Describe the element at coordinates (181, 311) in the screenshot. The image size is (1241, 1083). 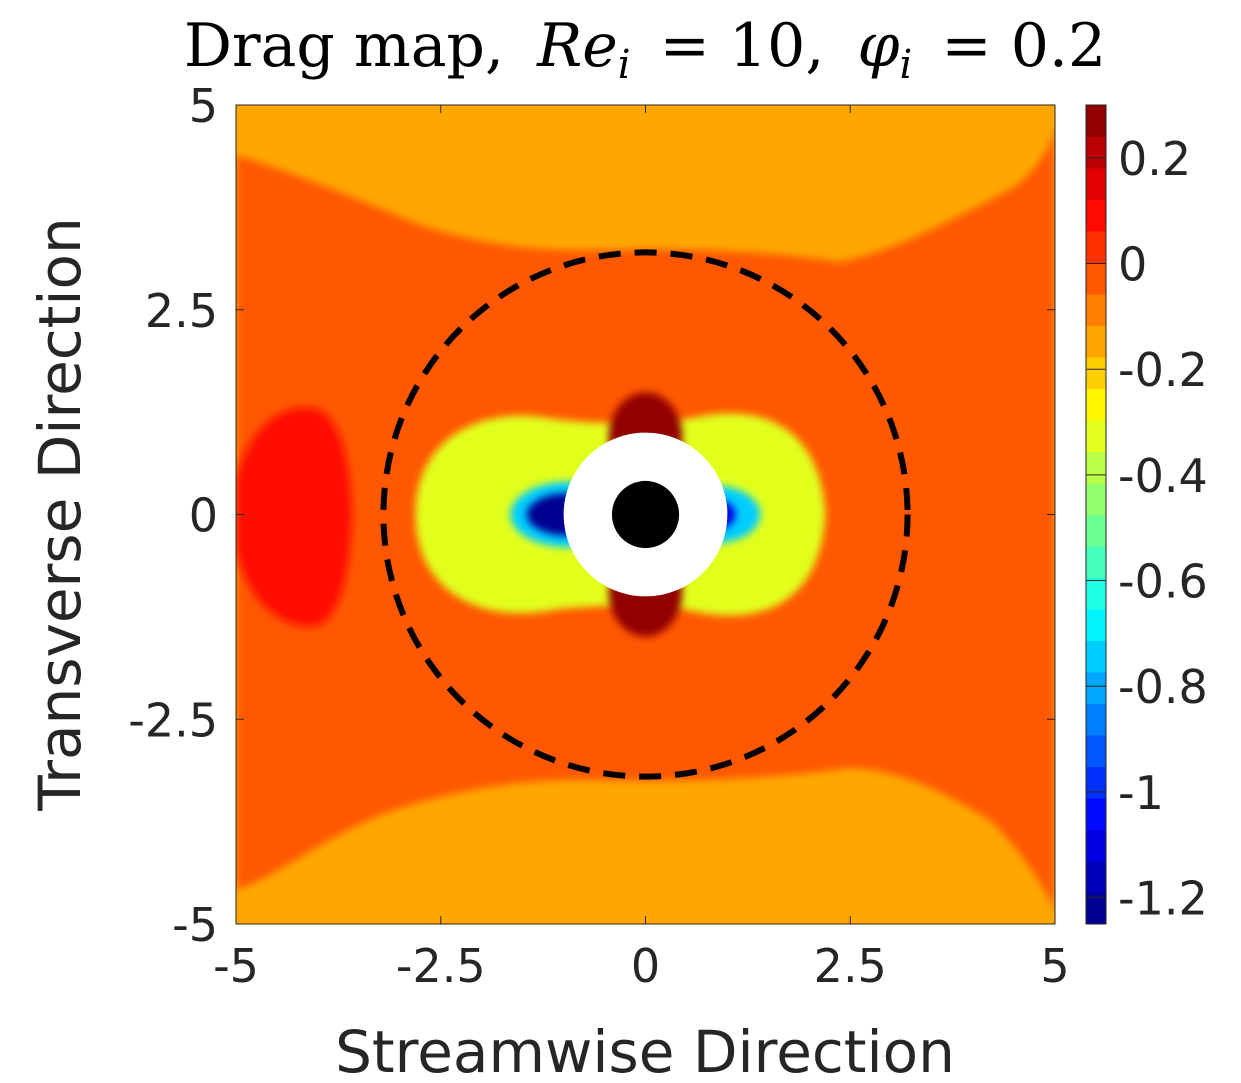
I see `y-tick-label: 2.5` at that location.